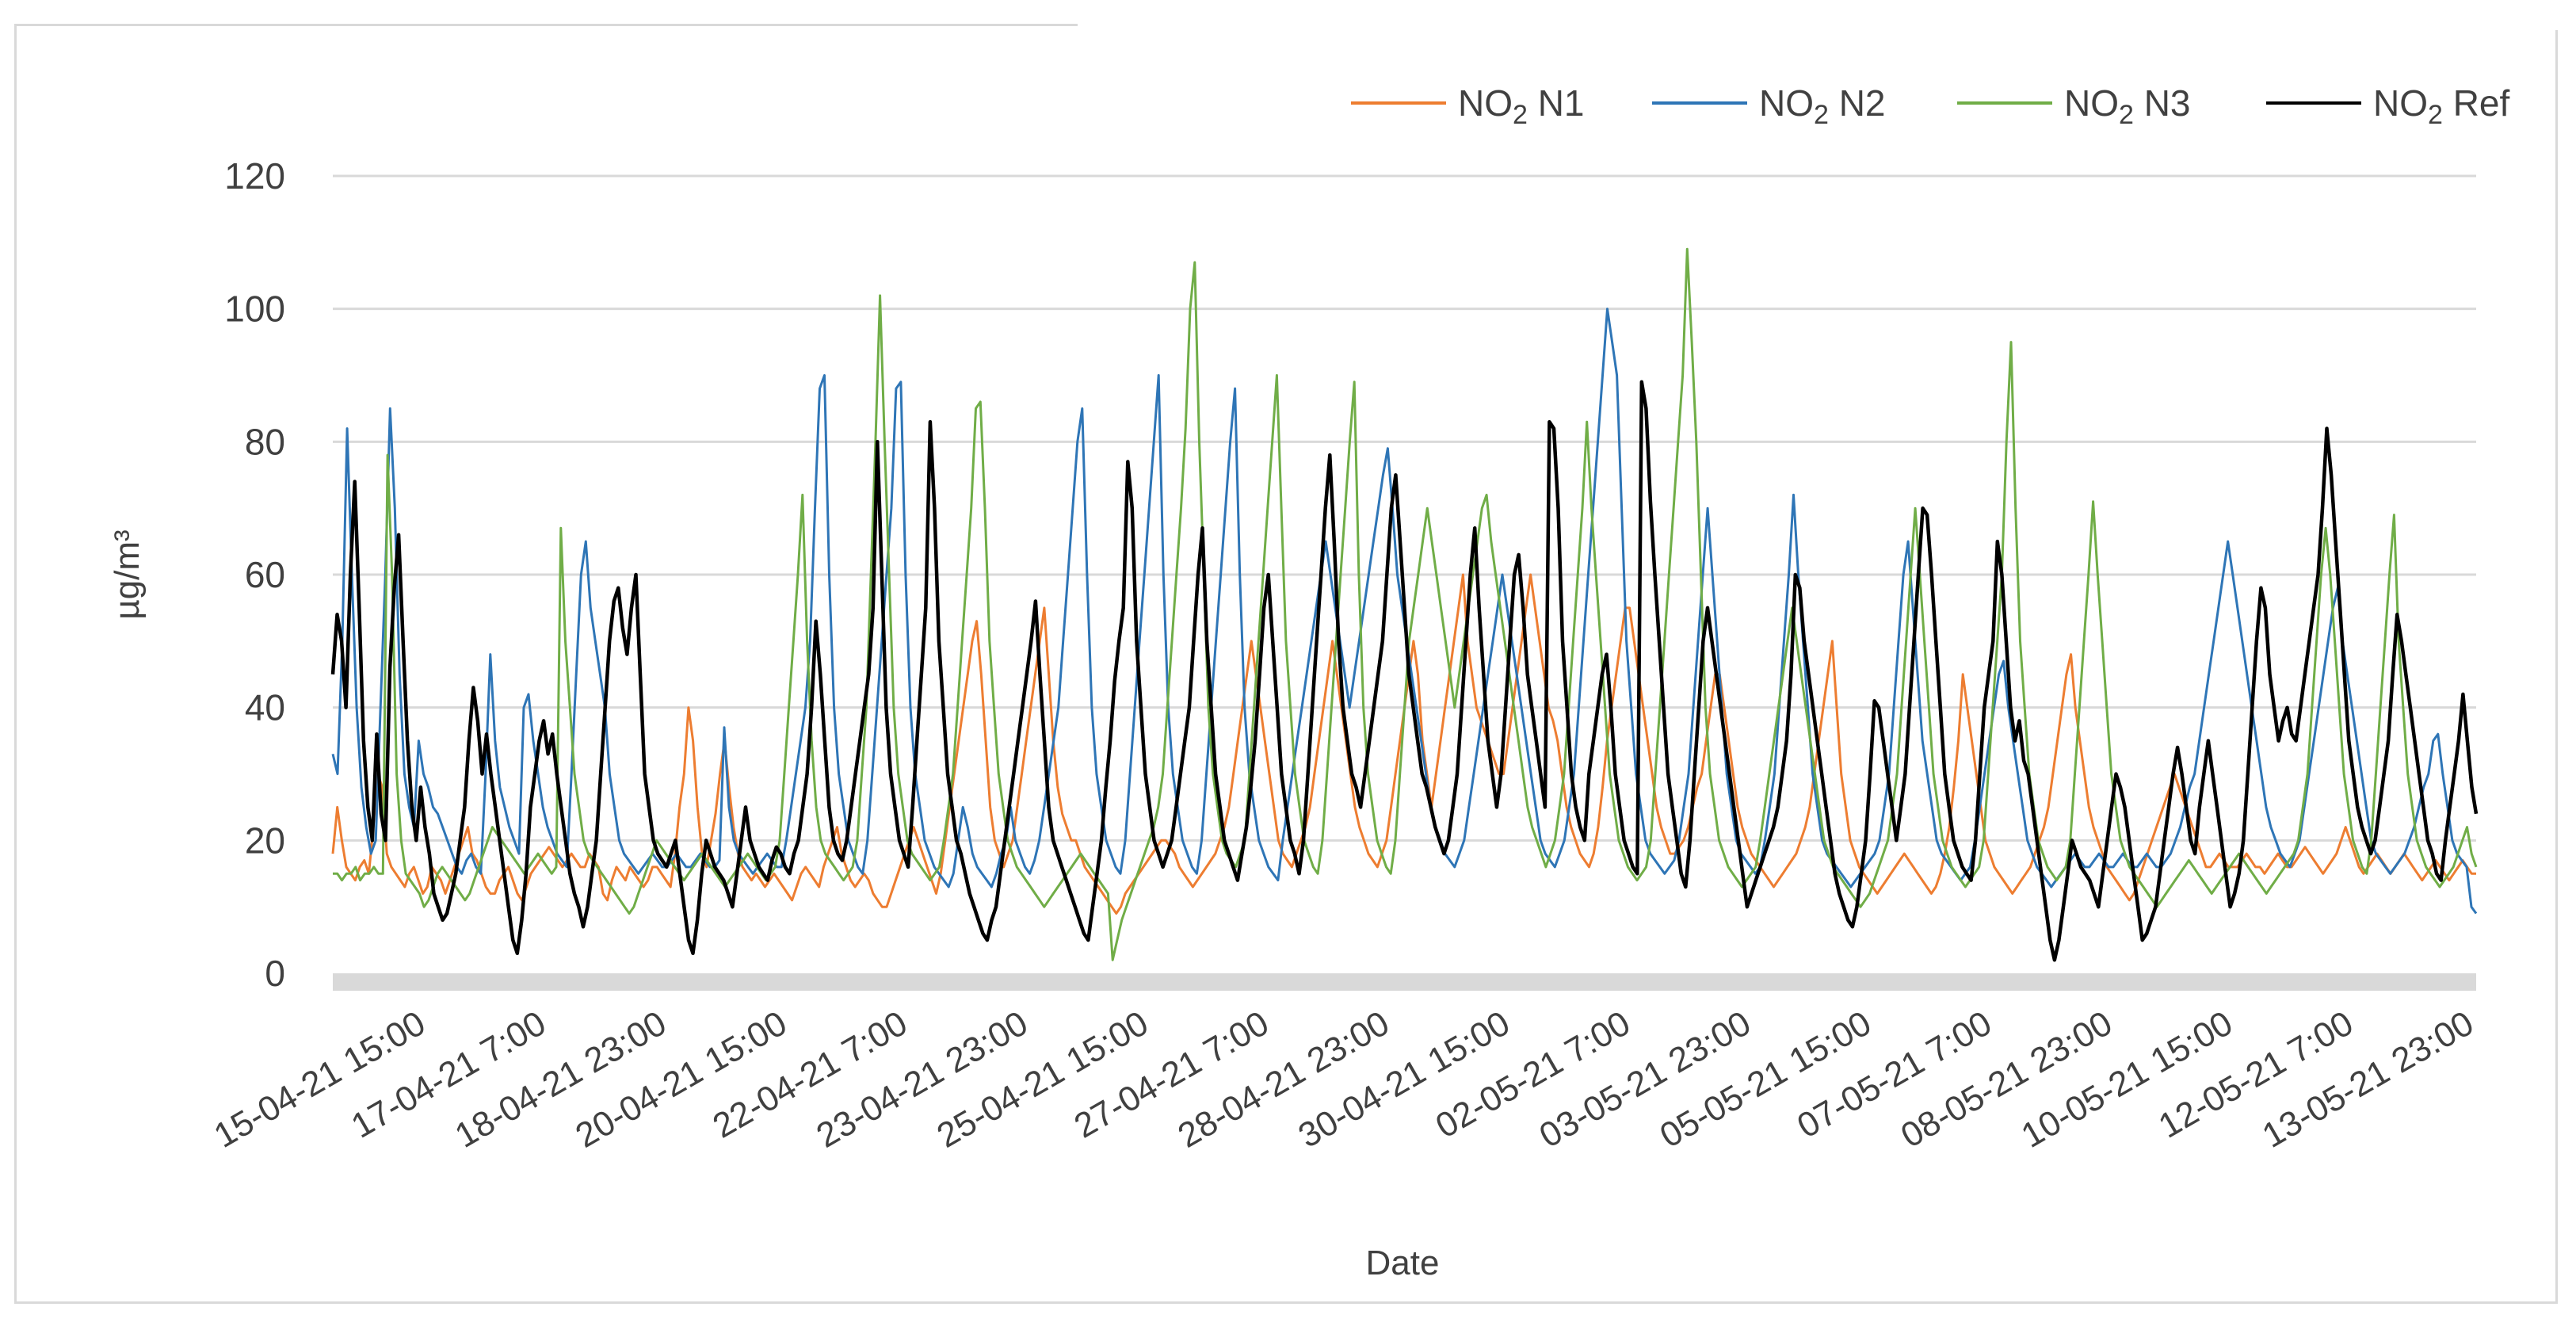 The image size is (2576, 1326). Describe the element at coordinates (922, 1079) in the screenshot. I see `x-tick-label: 23-04-21 23:00` at that location.